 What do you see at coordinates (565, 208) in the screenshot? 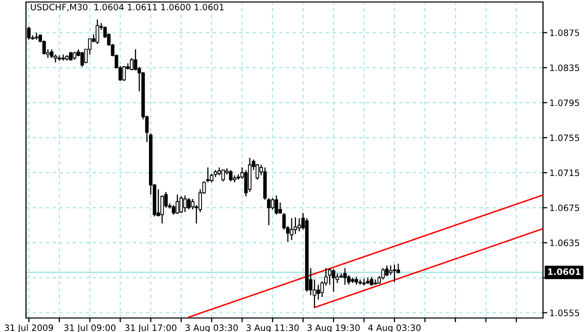
I see `y-tick-label: 1.0675` at bounding box center [565, 208].